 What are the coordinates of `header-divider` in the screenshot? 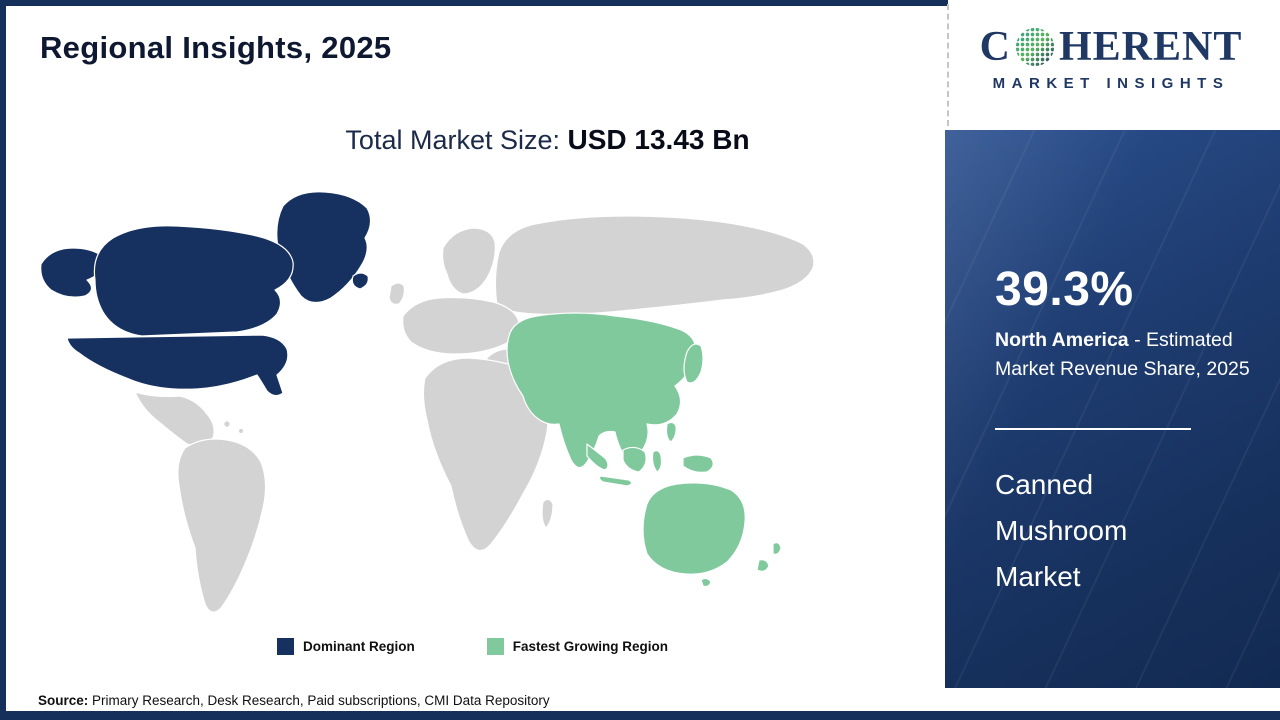 It's located at (948, 65).